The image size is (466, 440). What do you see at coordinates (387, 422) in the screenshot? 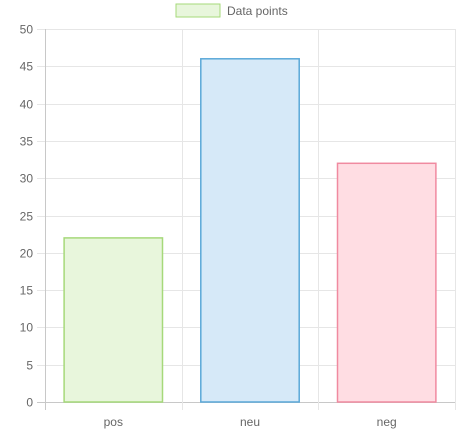
I see `x-tick-label: neg` at bounding box center [387, 422].